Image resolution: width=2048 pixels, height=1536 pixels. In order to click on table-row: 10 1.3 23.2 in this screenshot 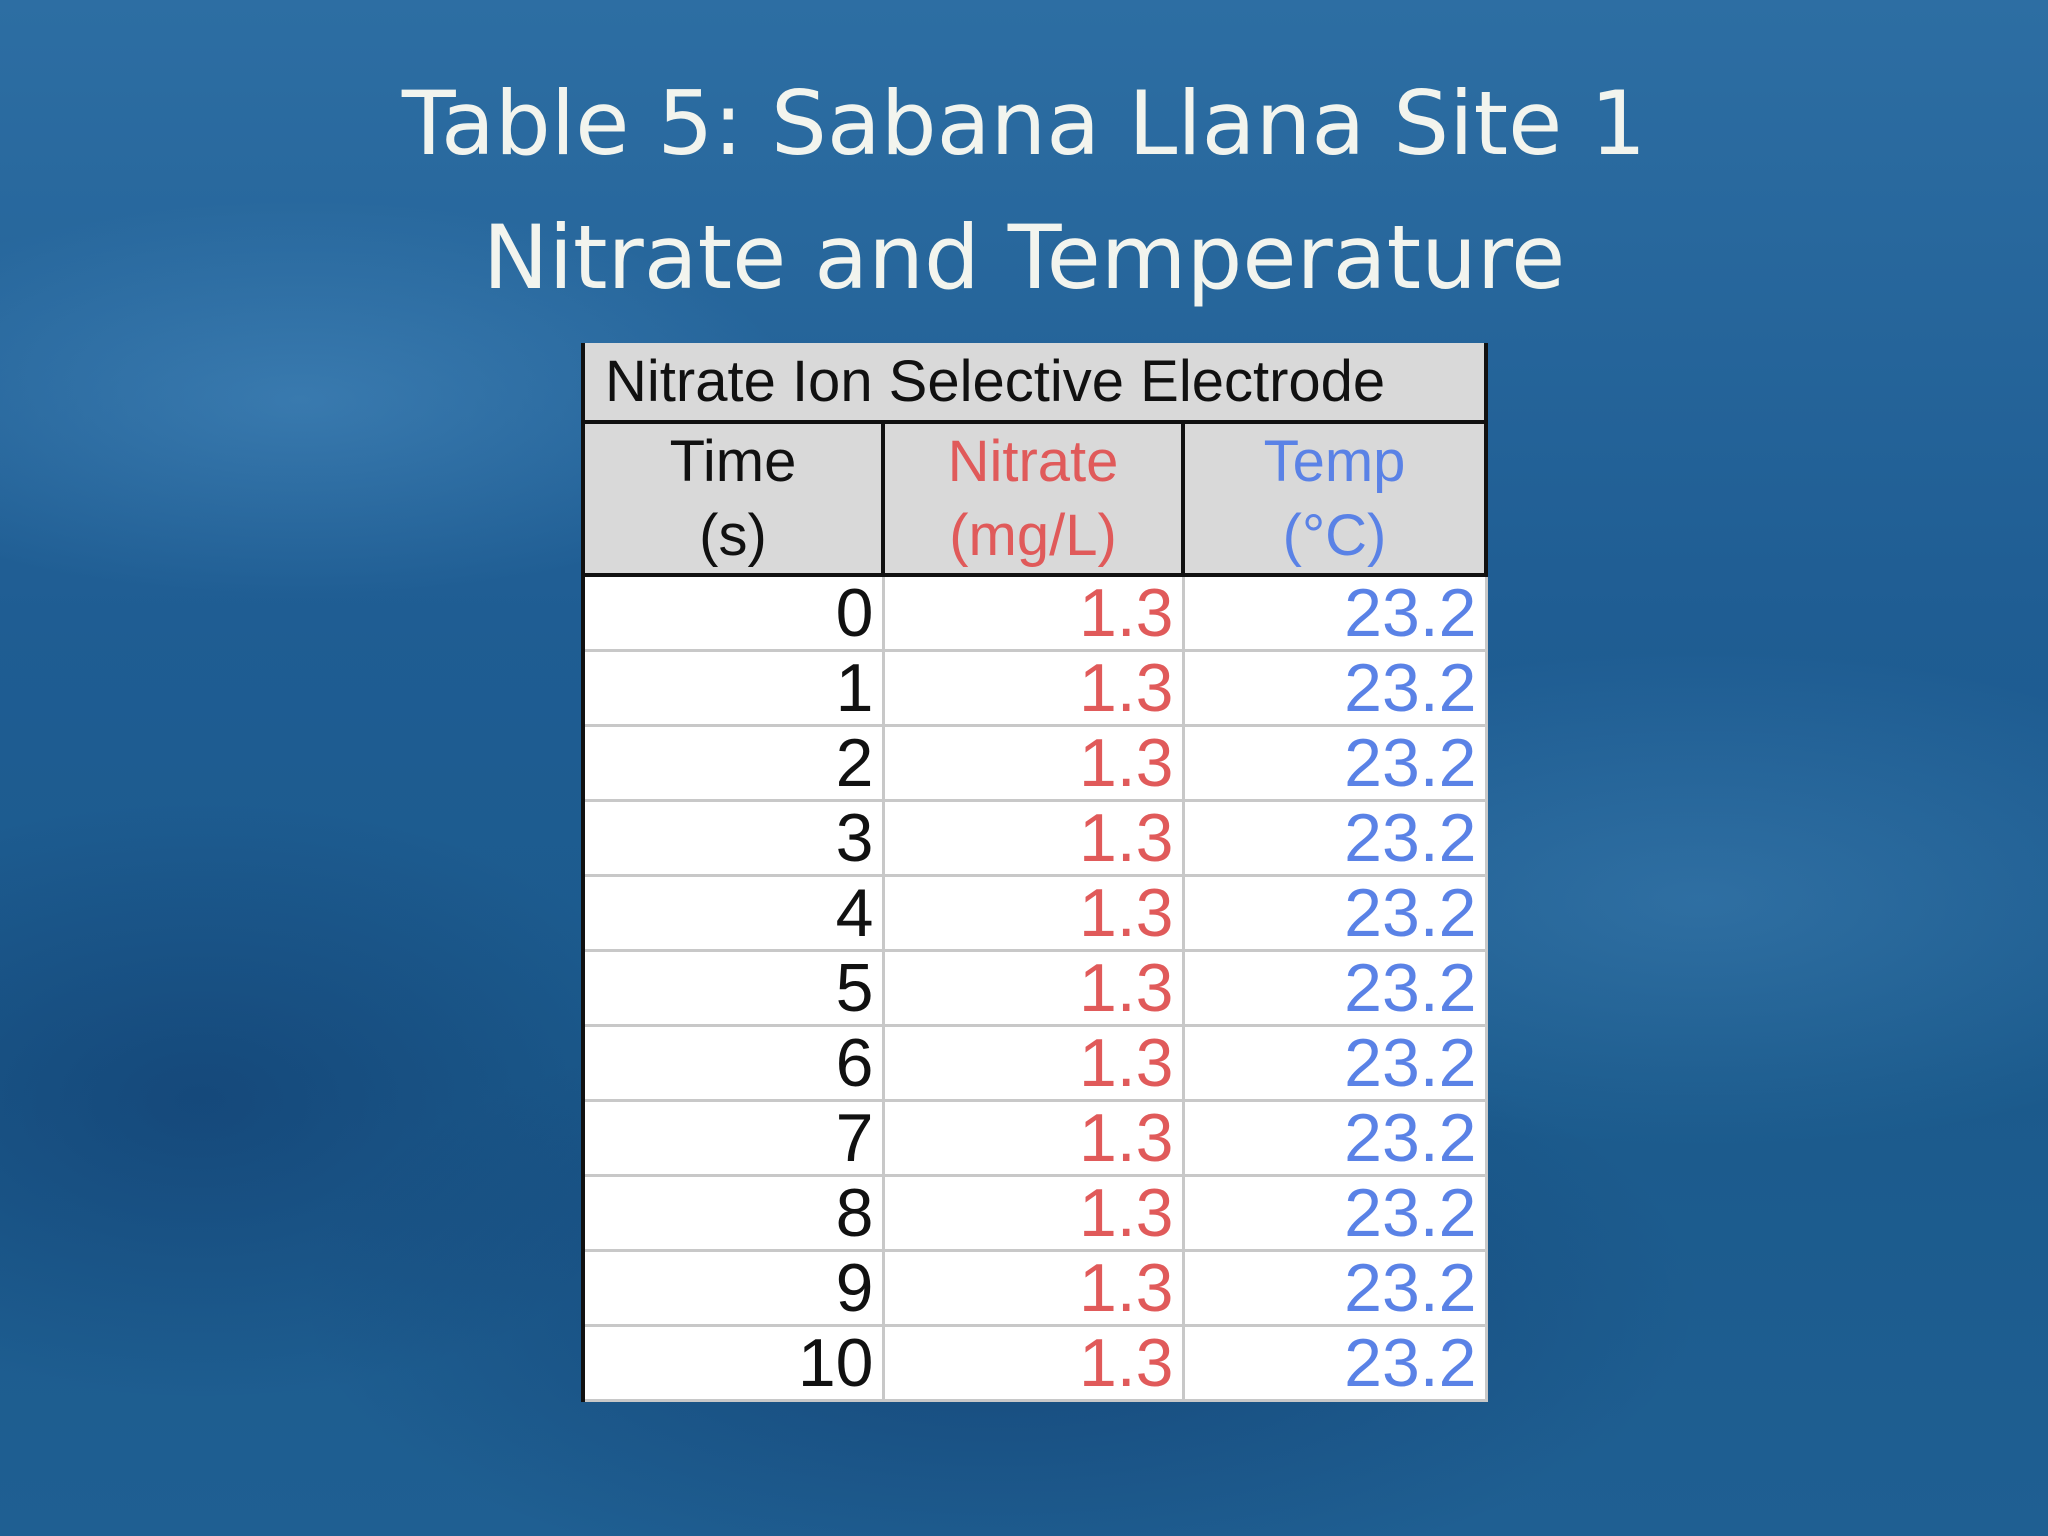, I will do `click(1035, 1363)`.